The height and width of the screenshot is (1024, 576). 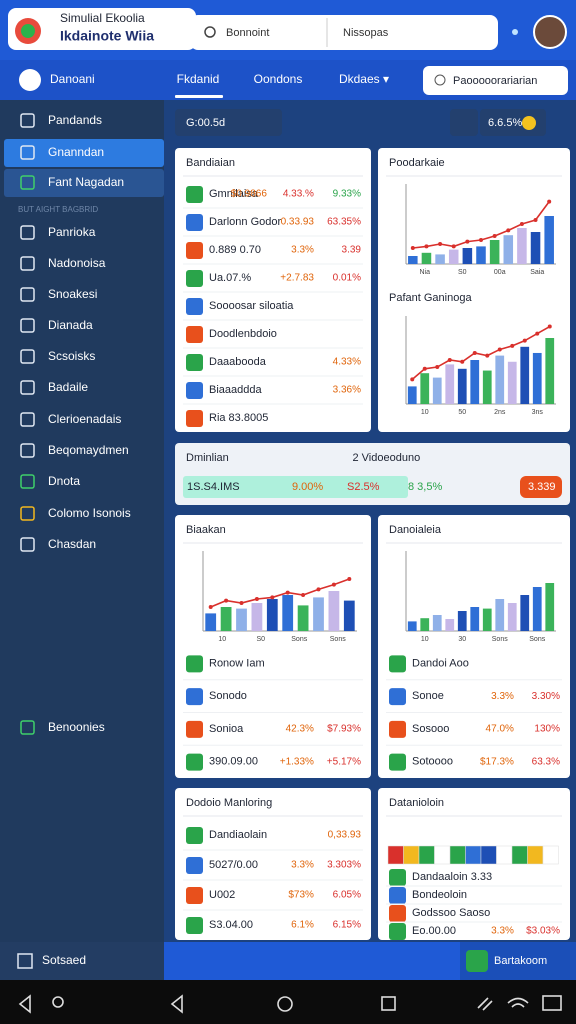 I want to click on menu-dot, so click(x=515, y=32).